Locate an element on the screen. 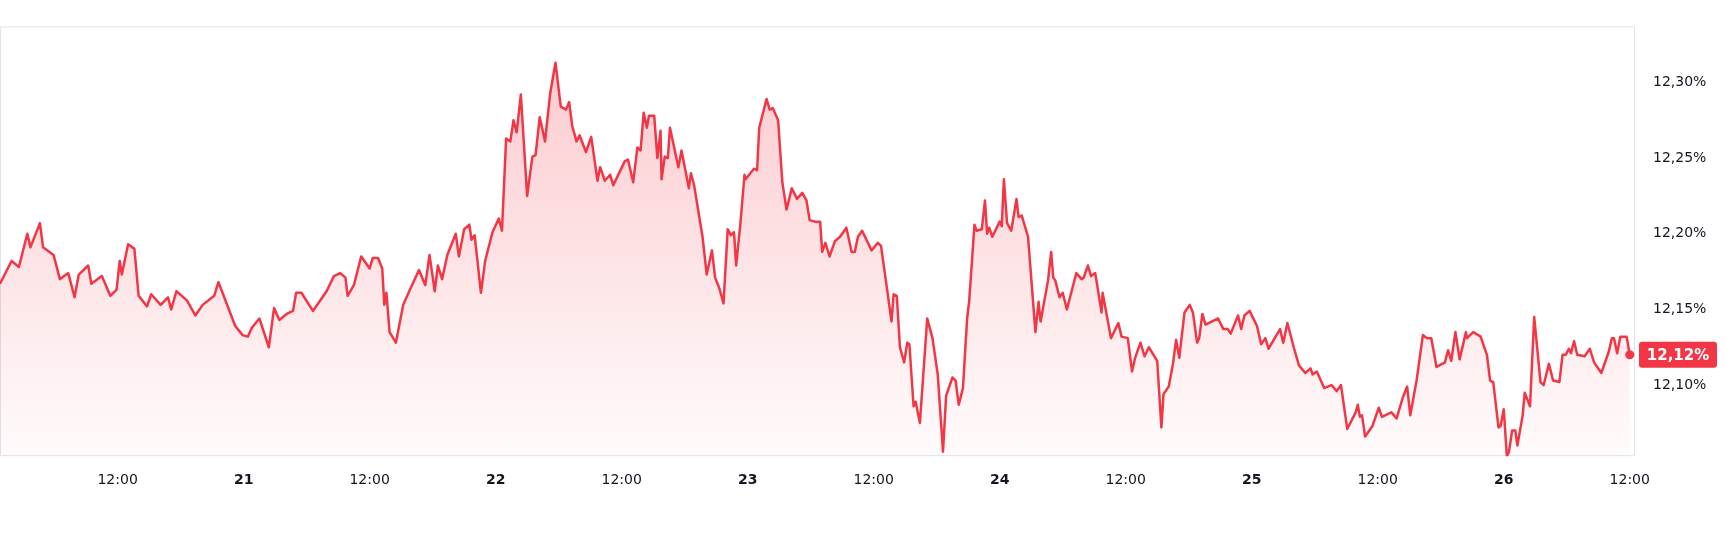  x-tick-label: 24 is located at coordinates (999, 479).